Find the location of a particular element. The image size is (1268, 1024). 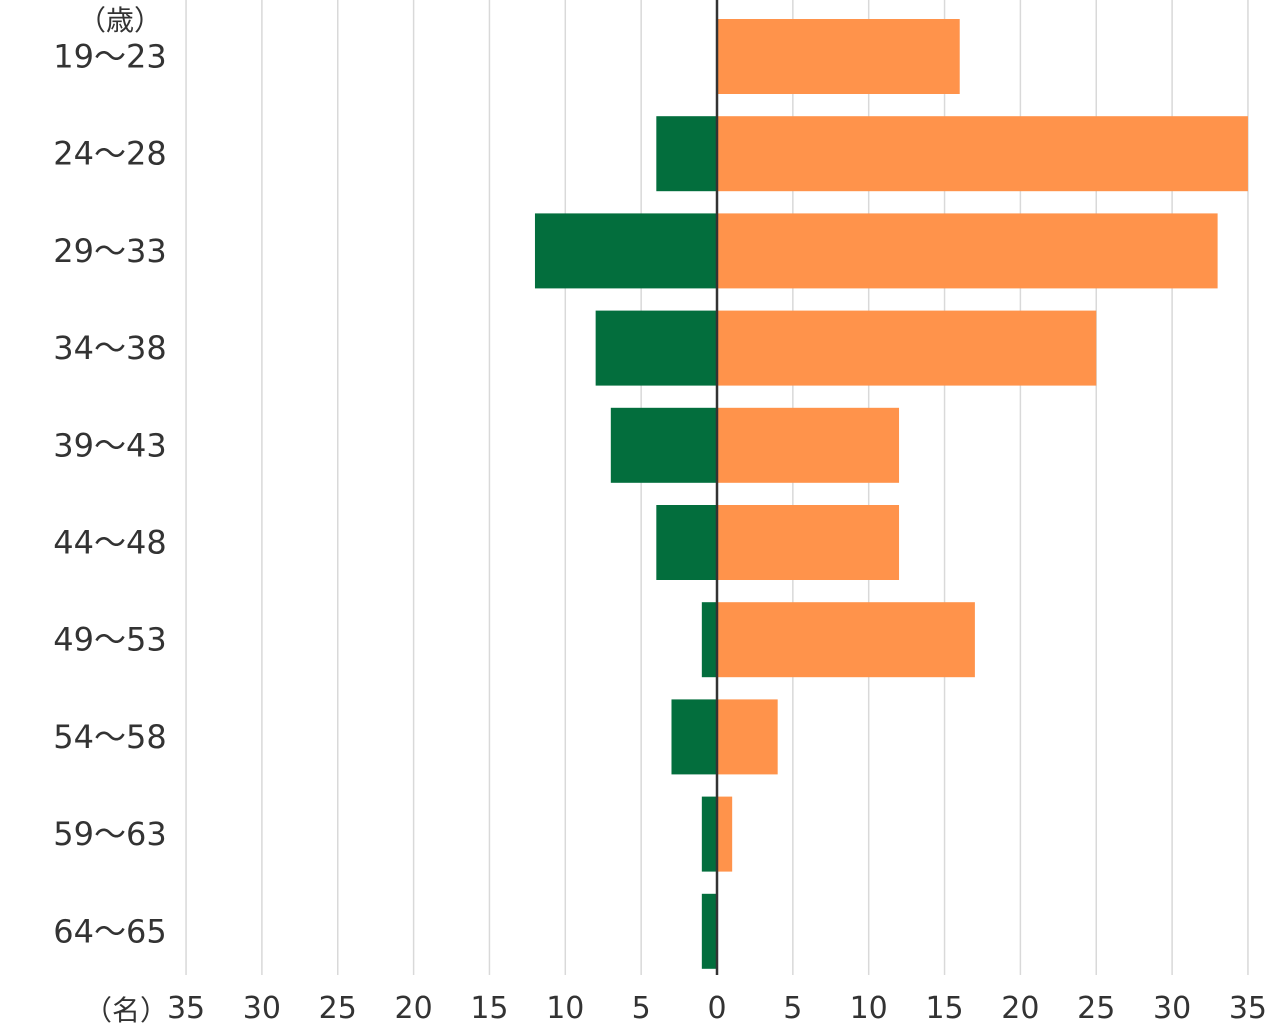

category-label: 24〜28 is located at coordinates (109, 154).